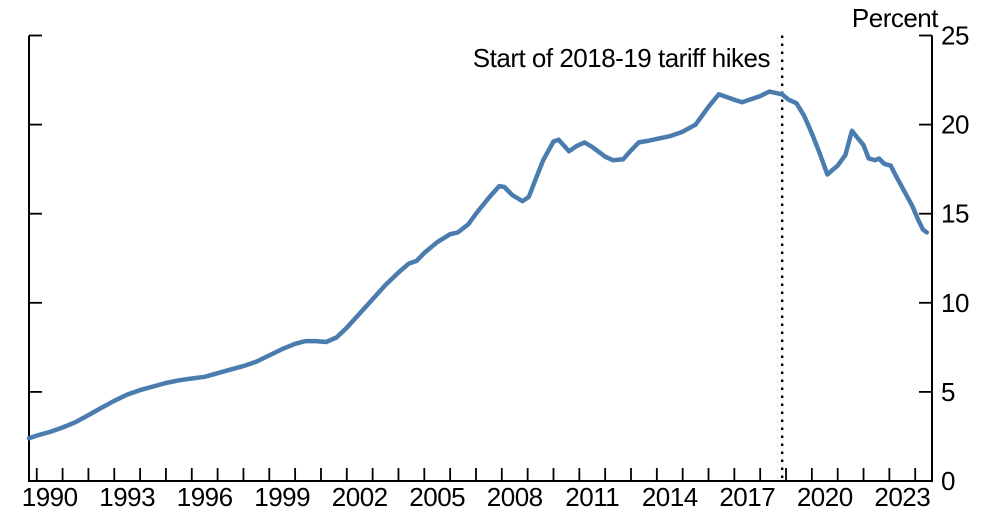 The width and height of the screenshot is (1000, 528). Describe the element at coordinates (955, 303) in the screenshot. I see `y-axis-tick-label: 10` at that location.